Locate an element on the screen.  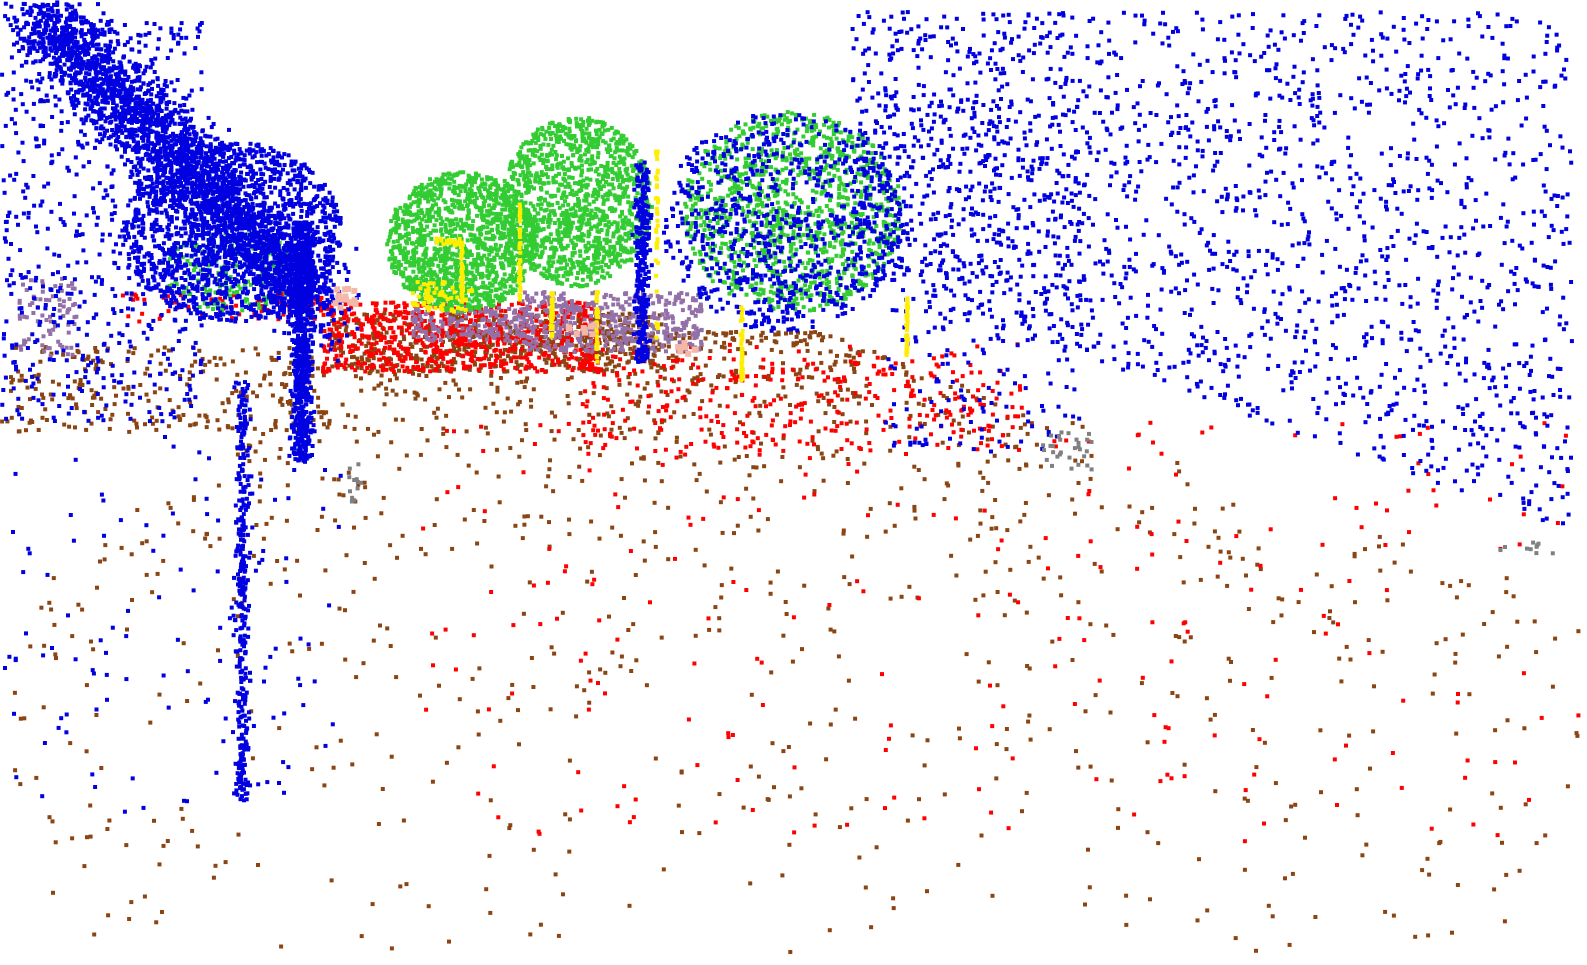
misc-object-points is located at coordinates (951, 493).